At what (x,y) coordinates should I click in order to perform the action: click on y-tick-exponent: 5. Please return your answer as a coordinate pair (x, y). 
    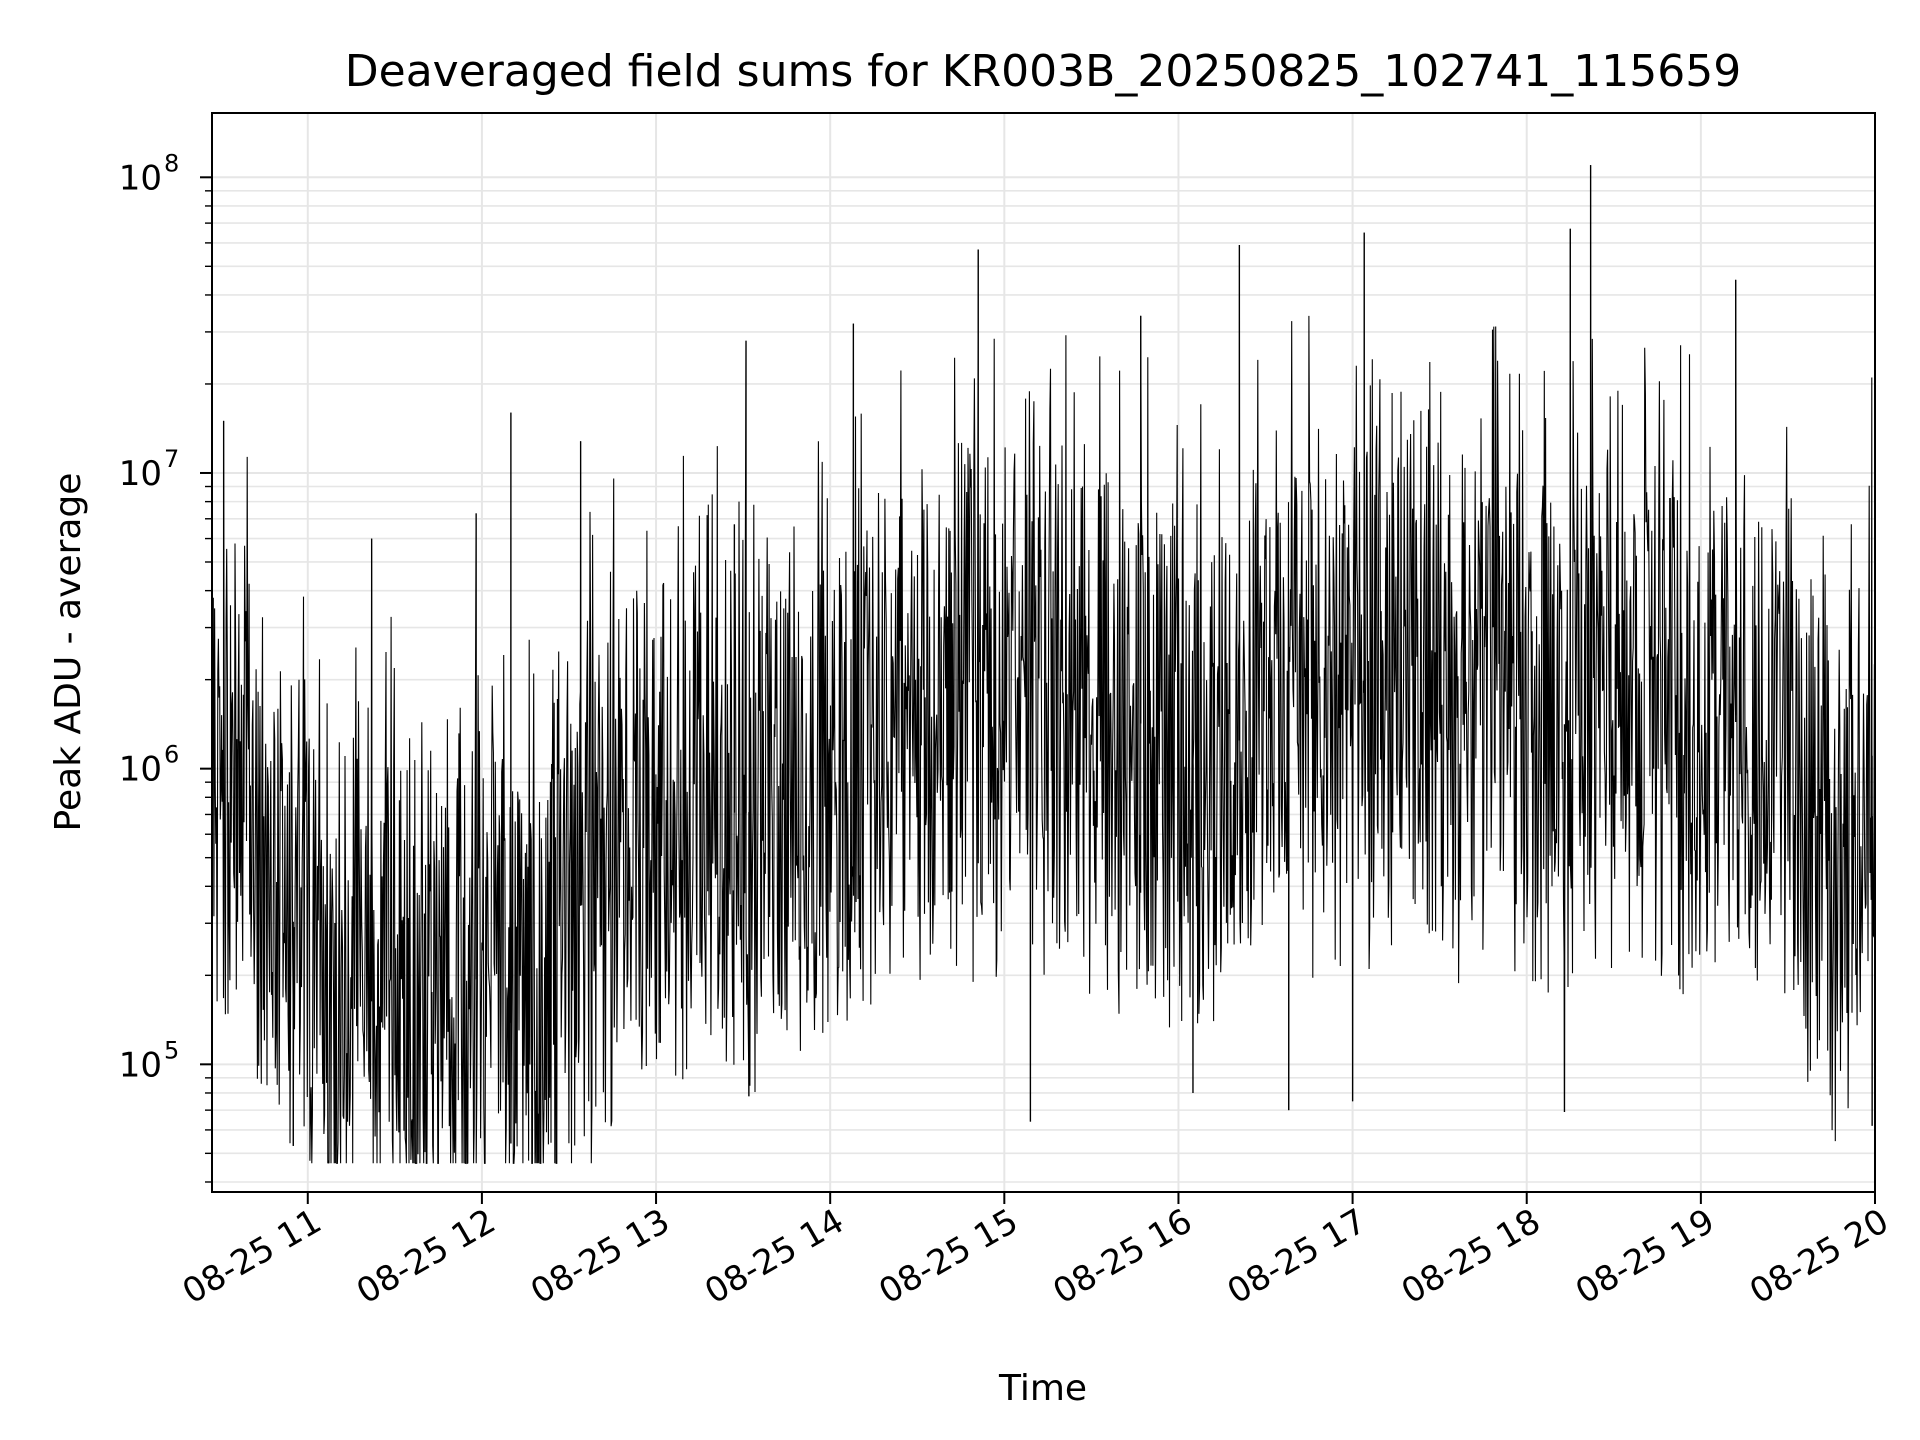
    Looking at the image, I should click on (171, 1050).